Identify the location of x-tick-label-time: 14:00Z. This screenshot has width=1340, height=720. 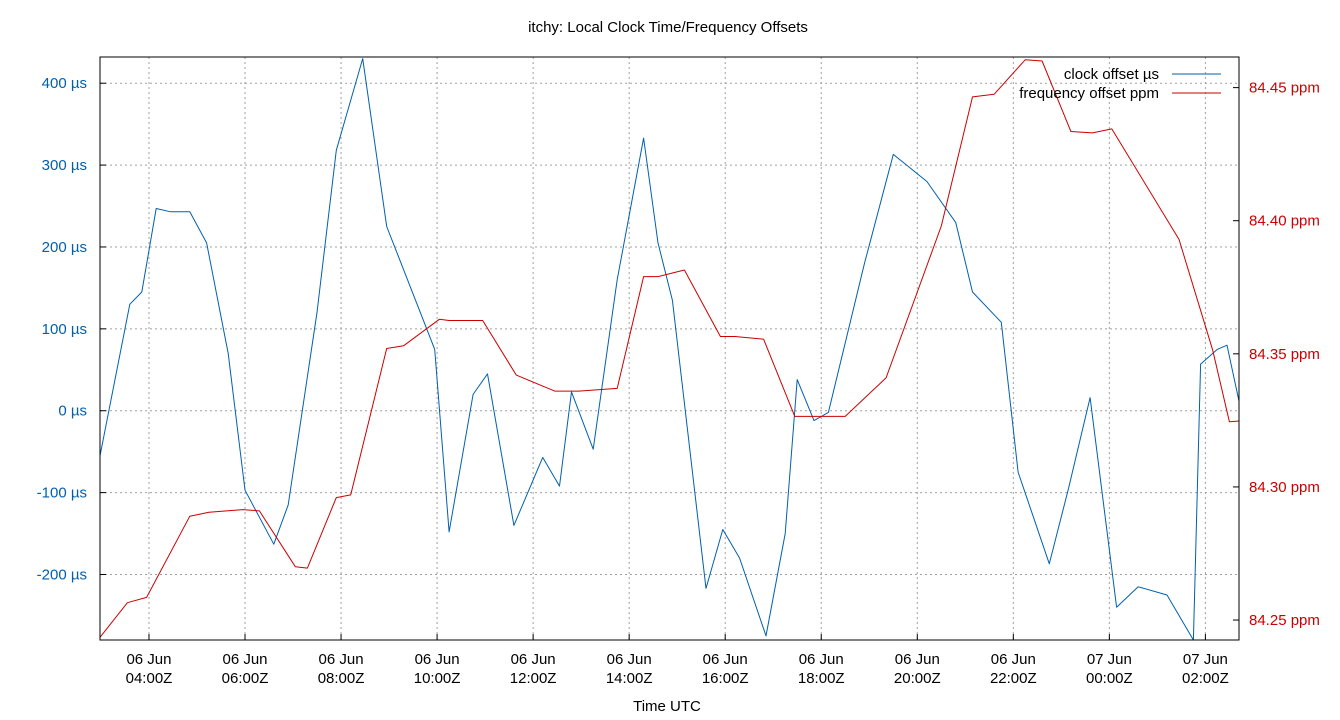
(629, 678).